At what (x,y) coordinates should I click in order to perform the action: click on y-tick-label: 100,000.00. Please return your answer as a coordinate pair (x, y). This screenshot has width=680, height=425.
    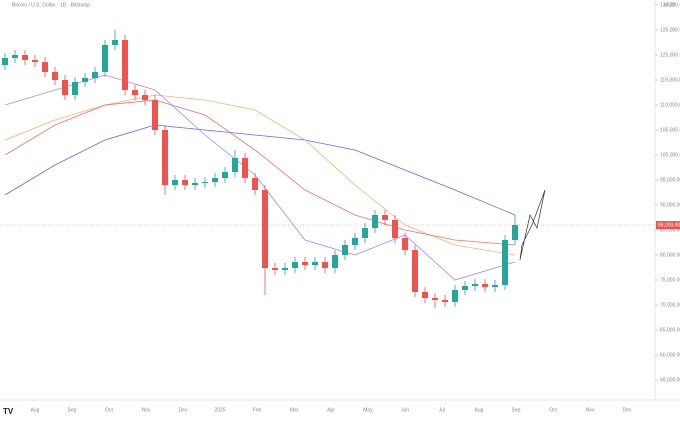
    Looking at the image, I should click on (670, 155).